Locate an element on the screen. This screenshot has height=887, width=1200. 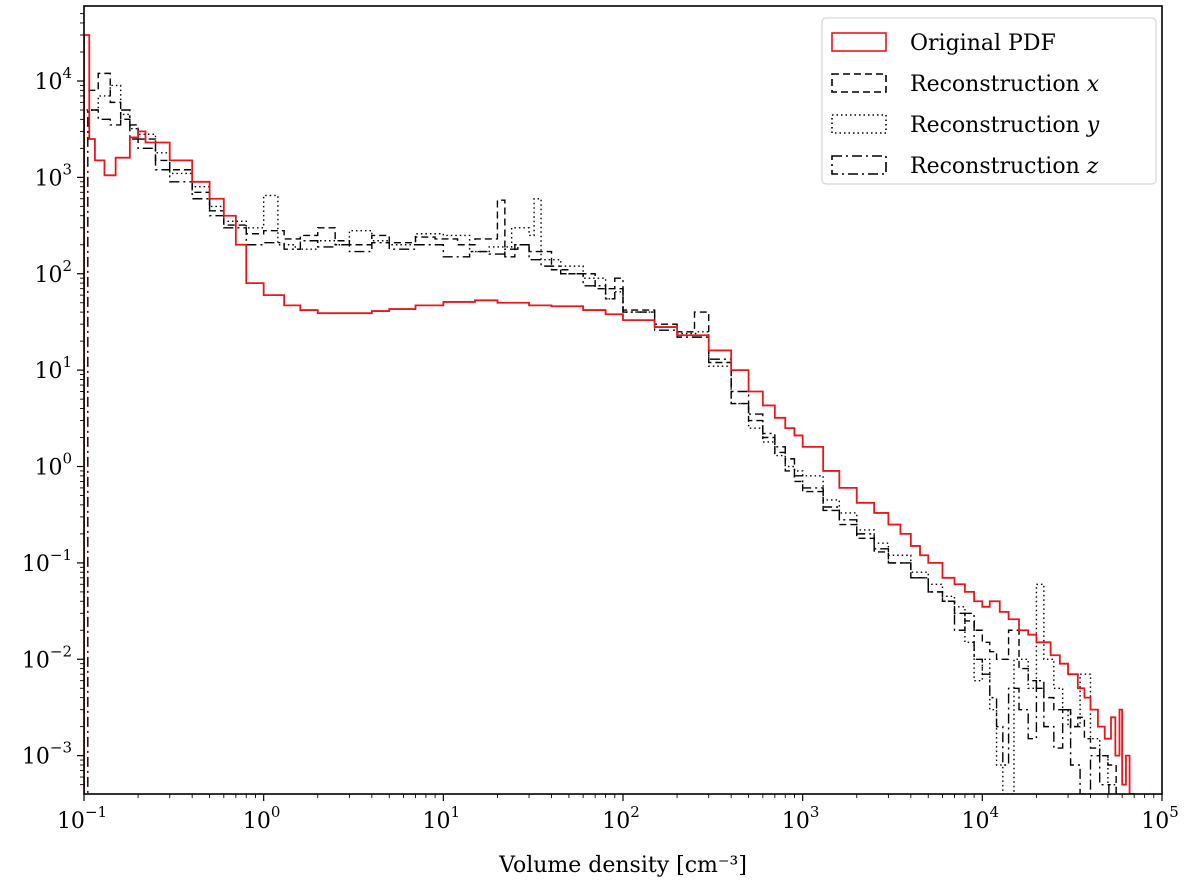
y-tick-label: 10¹ is located at coordinates (53, 368).